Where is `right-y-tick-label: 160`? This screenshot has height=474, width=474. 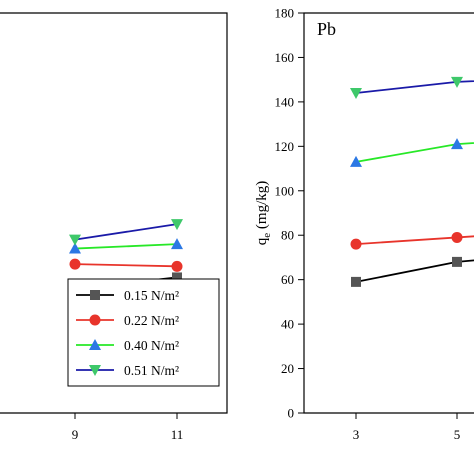
right-y-tick-label: 160 is located at coordinates (285, 57).